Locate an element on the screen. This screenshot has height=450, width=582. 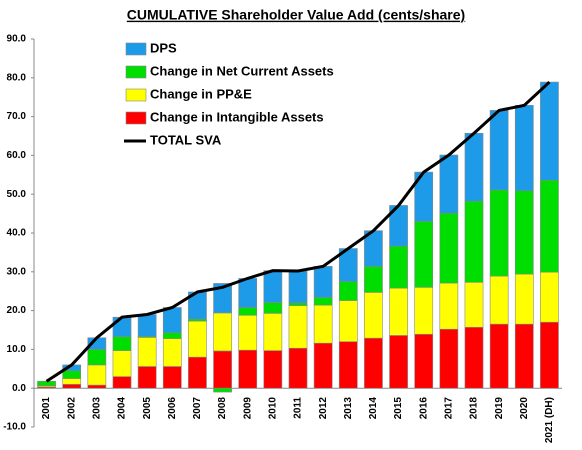
x-tick-label: 2006 is located at coordinates (172, 408).